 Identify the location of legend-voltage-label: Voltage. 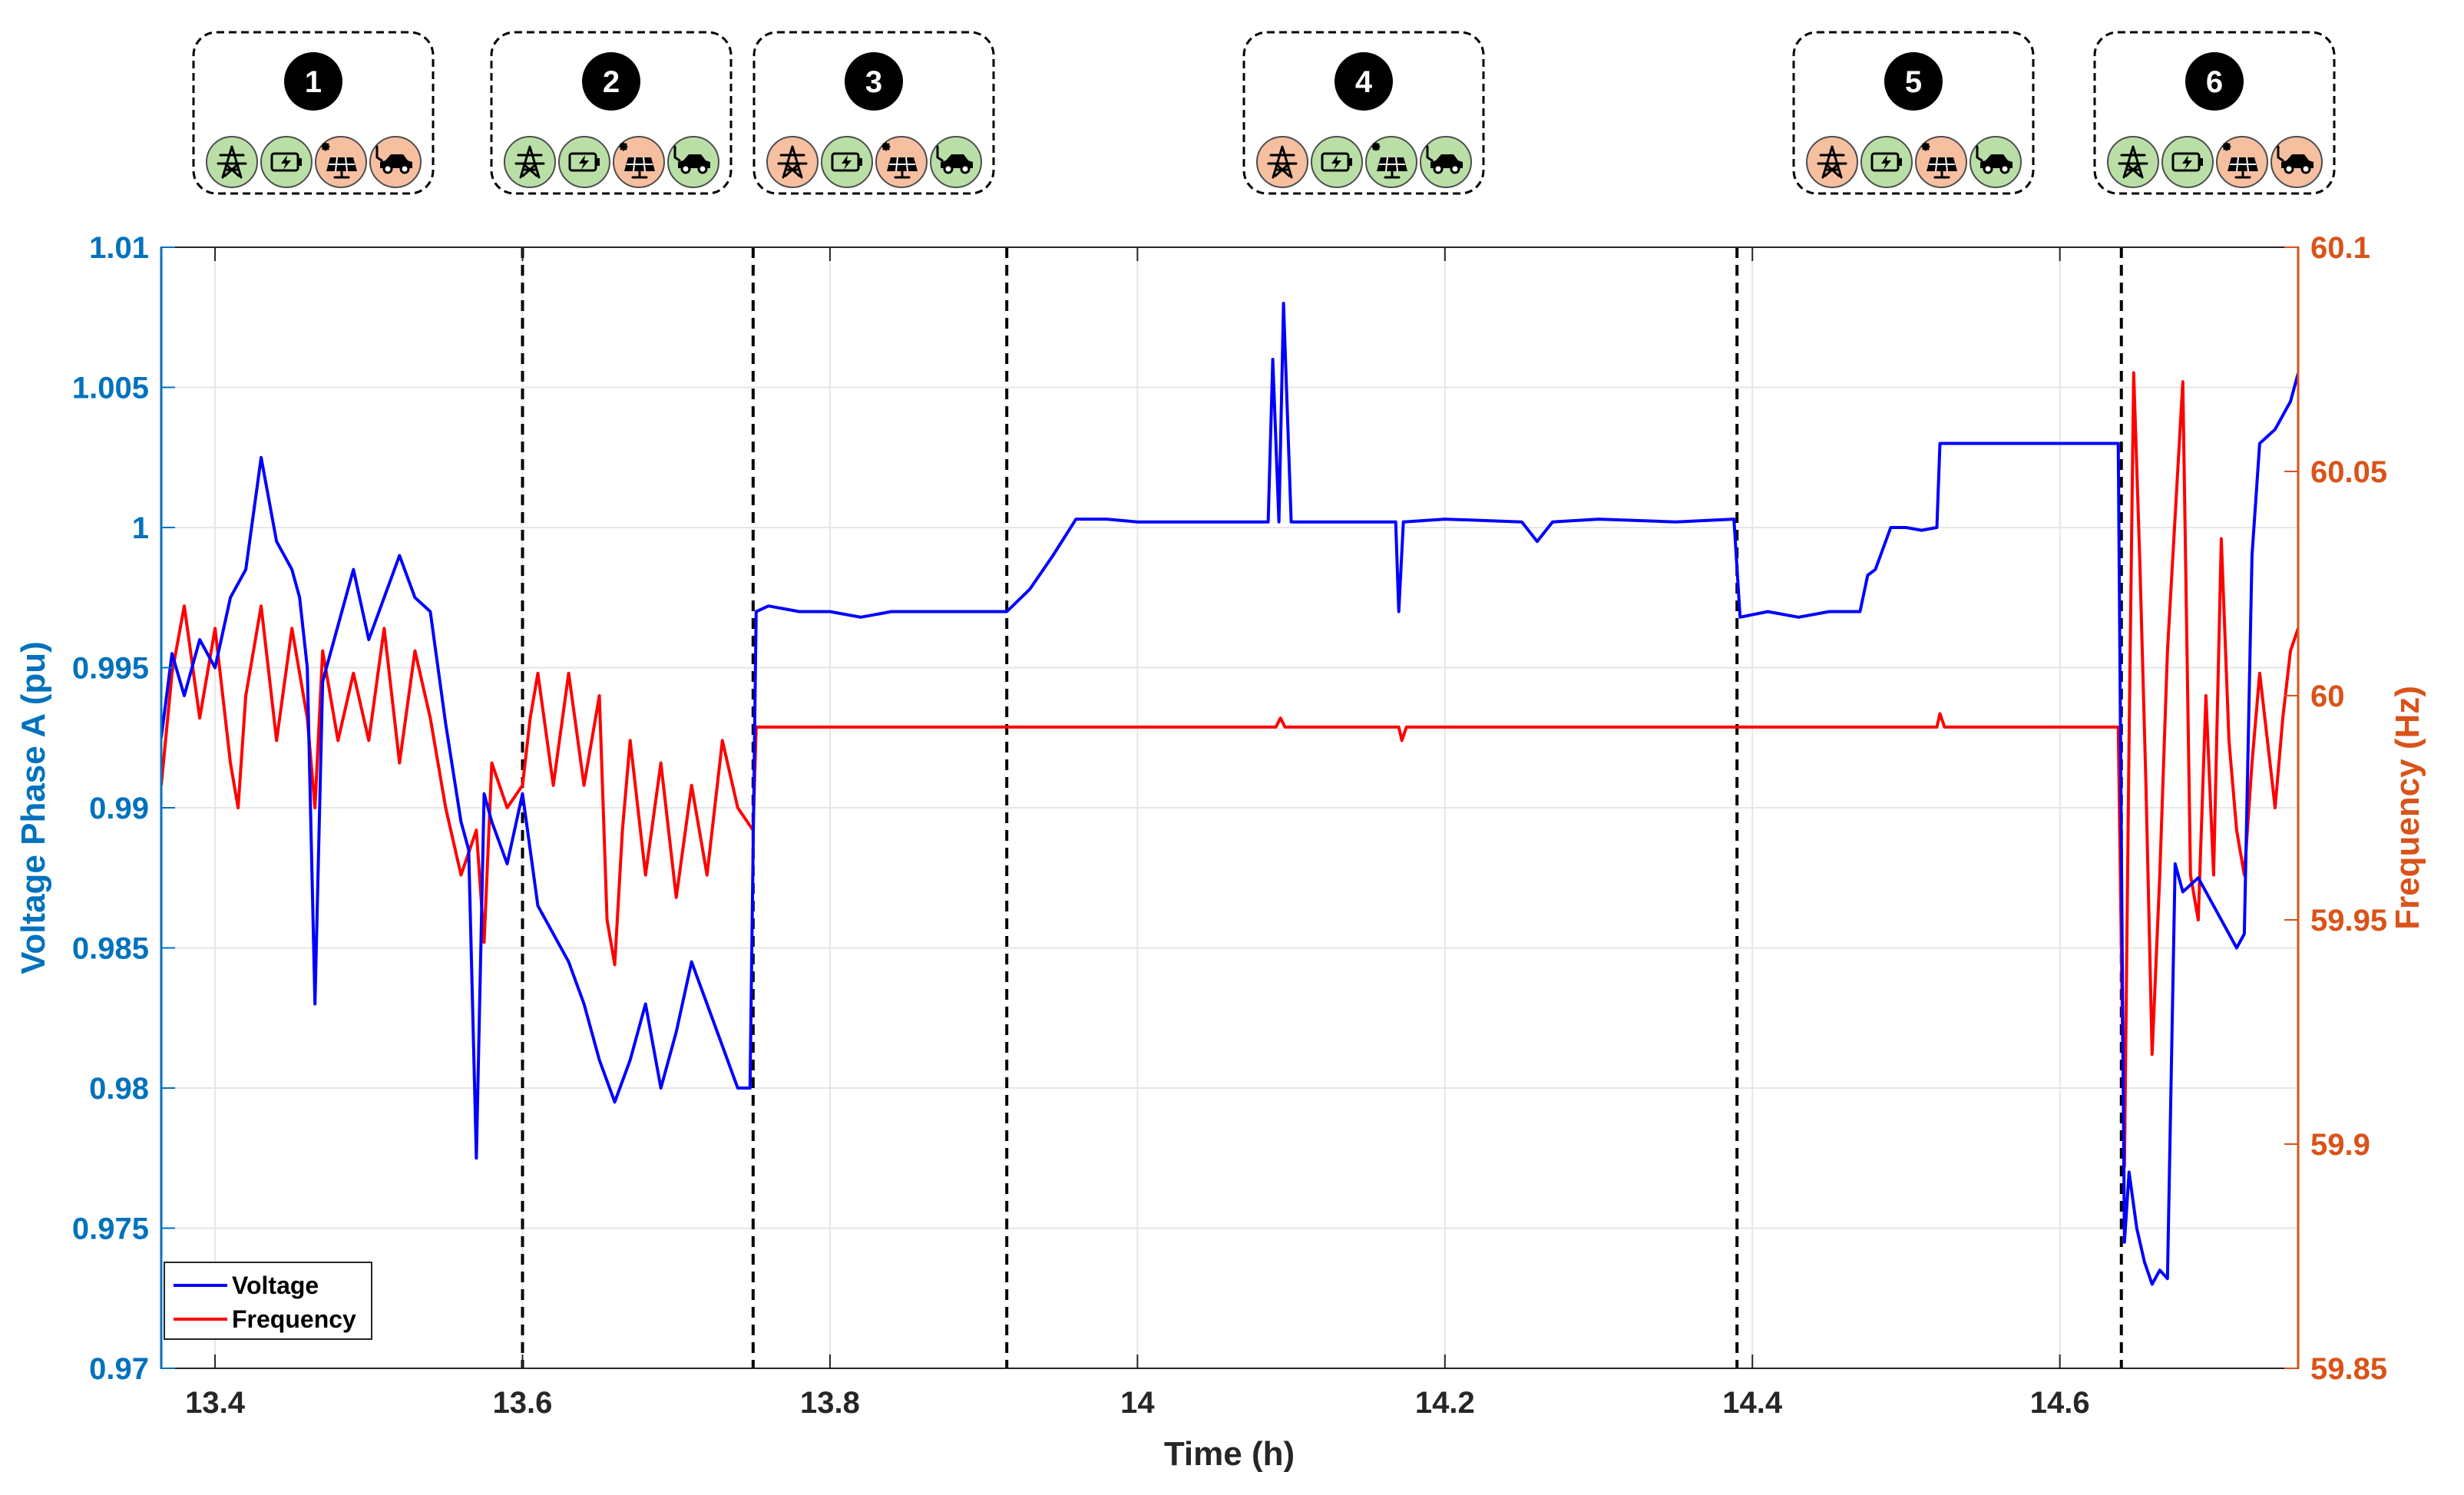
(275, 1286).